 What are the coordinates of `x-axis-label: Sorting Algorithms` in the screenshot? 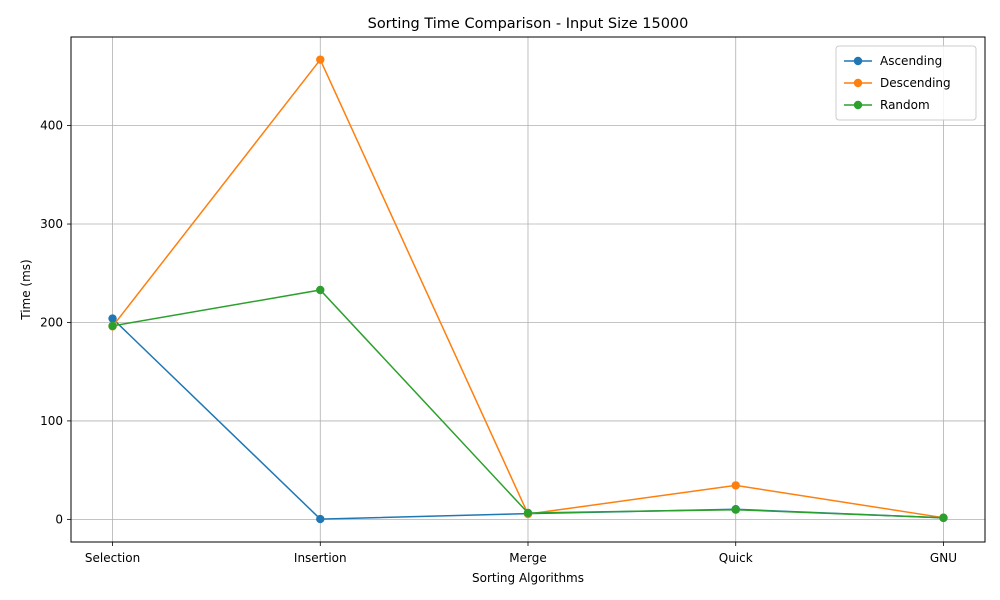 It's located at (528, 578).